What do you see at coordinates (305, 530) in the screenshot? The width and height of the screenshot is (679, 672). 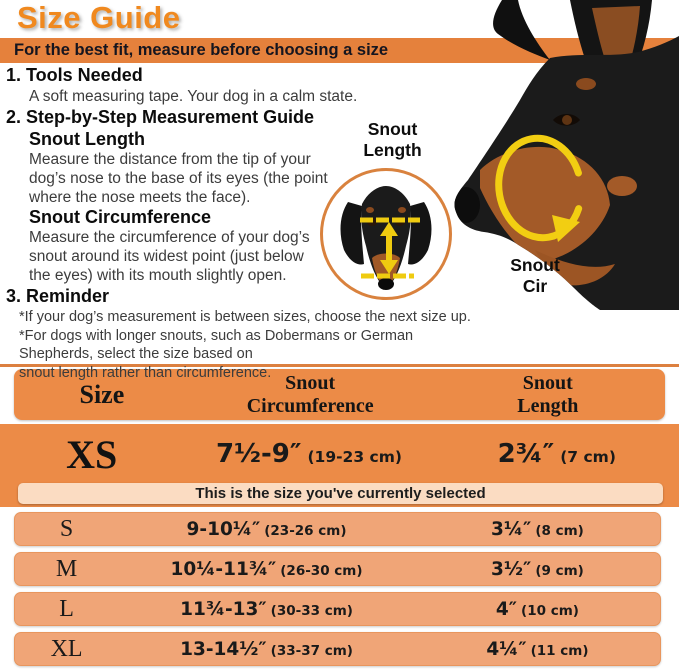 I see `circumference-cm: (23-26 cm)` at bounding box center [305, 530].